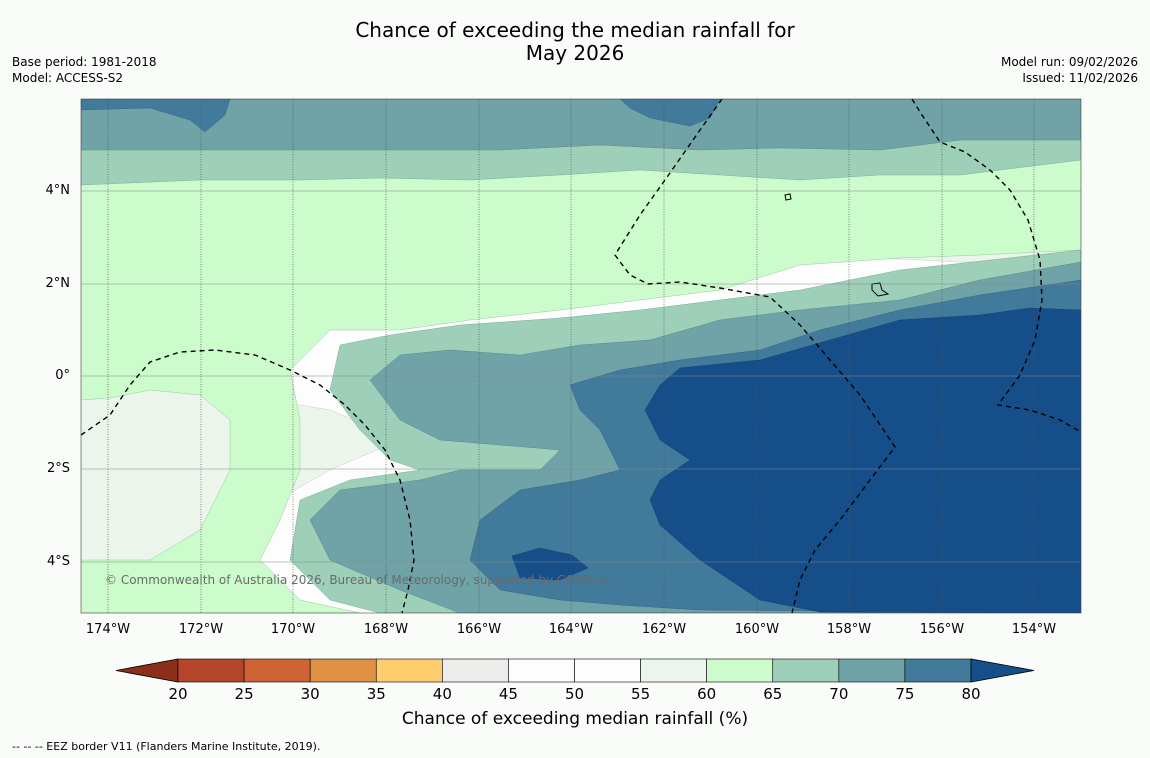  What do you see at coordinates (773, 694) in the screenshot?
I see `colorbar-tick-label: 65` at bounding box center [773, 694].